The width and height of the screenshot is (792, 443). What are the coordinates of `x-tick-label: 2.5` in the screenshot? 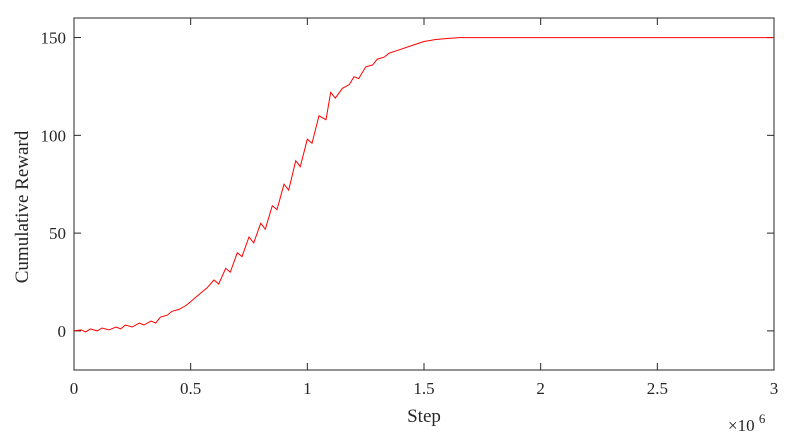 It's located at (657, 388).